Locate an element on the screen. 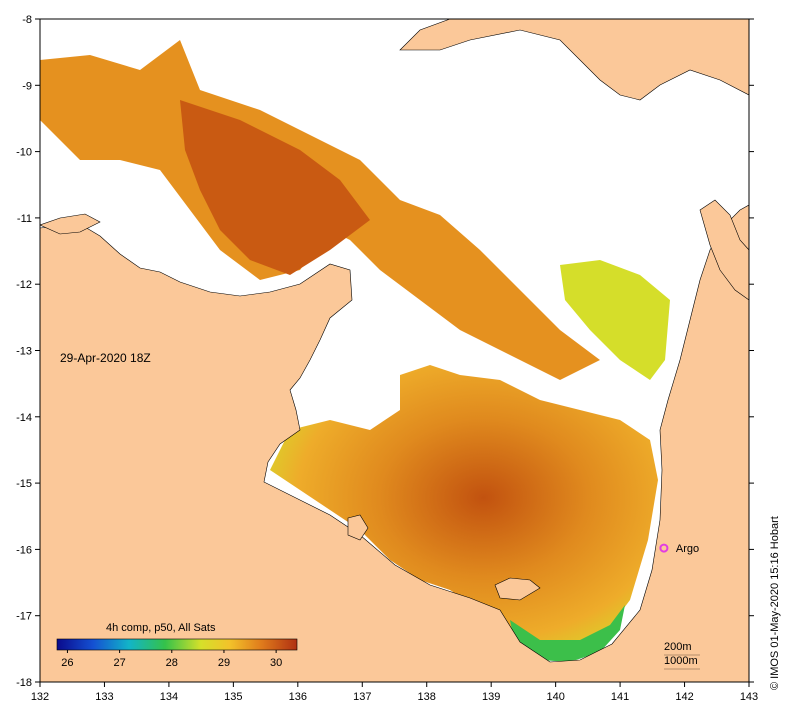 The image size is (791, 716). y-tick-label: -8 is located at coordinates (27, 20).